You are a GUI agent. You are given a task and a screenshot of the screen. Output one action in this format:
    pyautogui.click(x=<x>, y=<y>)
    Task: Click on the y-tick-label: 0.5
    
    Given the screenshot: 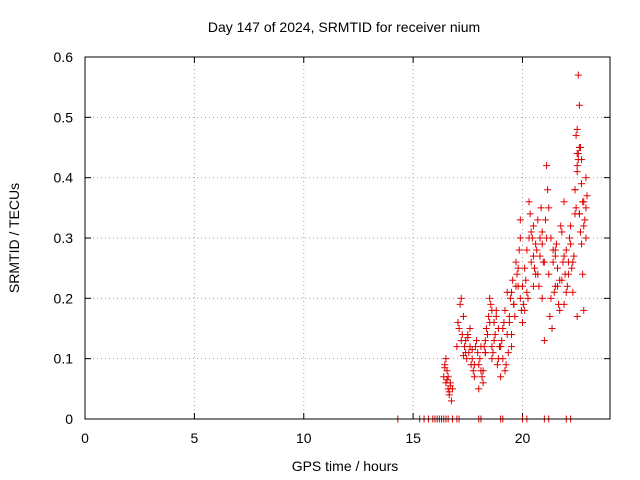 What is the action you would take?
    pyautogui.click(x=64, y=117)
    